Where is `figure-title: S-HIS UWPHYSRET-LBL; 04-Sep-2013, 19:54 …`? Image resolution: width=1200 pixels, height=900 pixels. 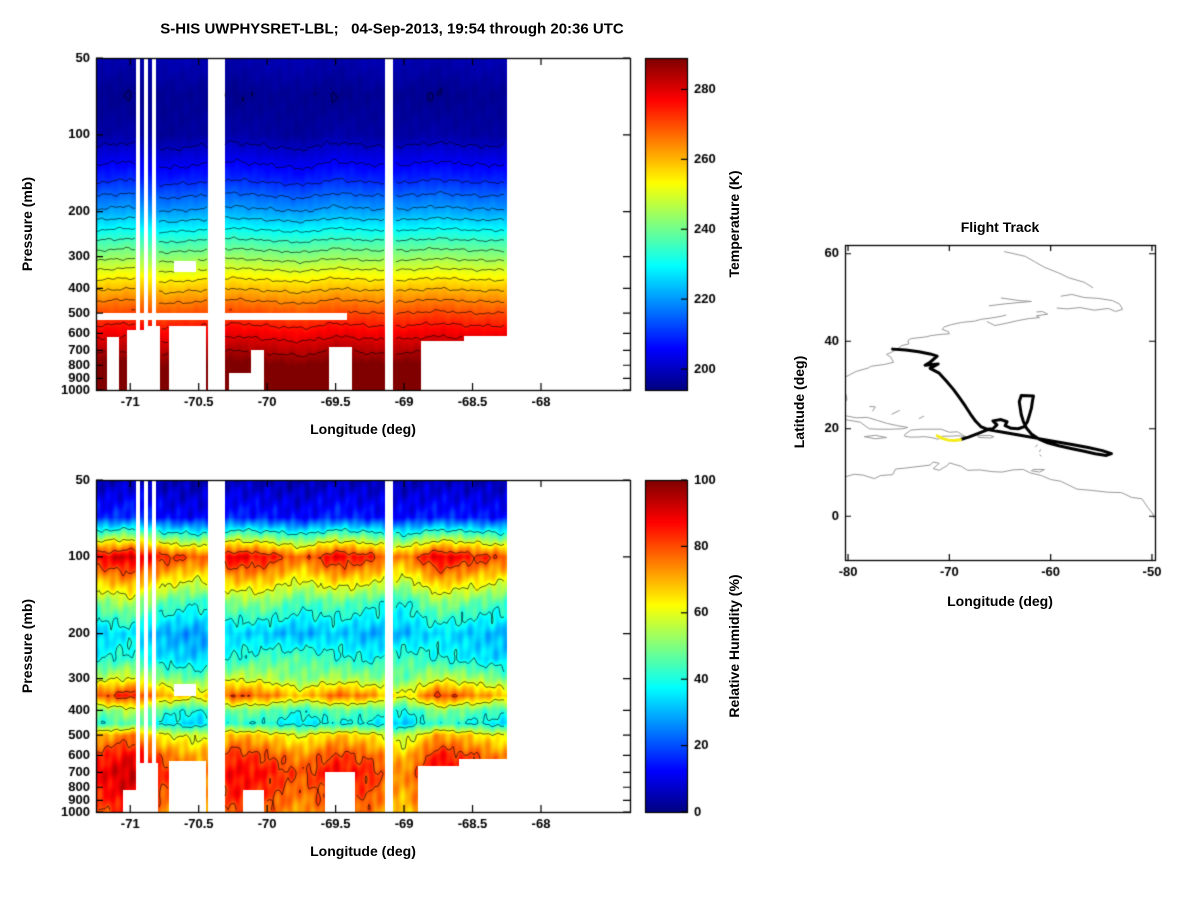 figure-title: S-HIS UWPHYSRET-LBL; 04-Sep-2013, 19:54 … is located at coordinates (392, 29).